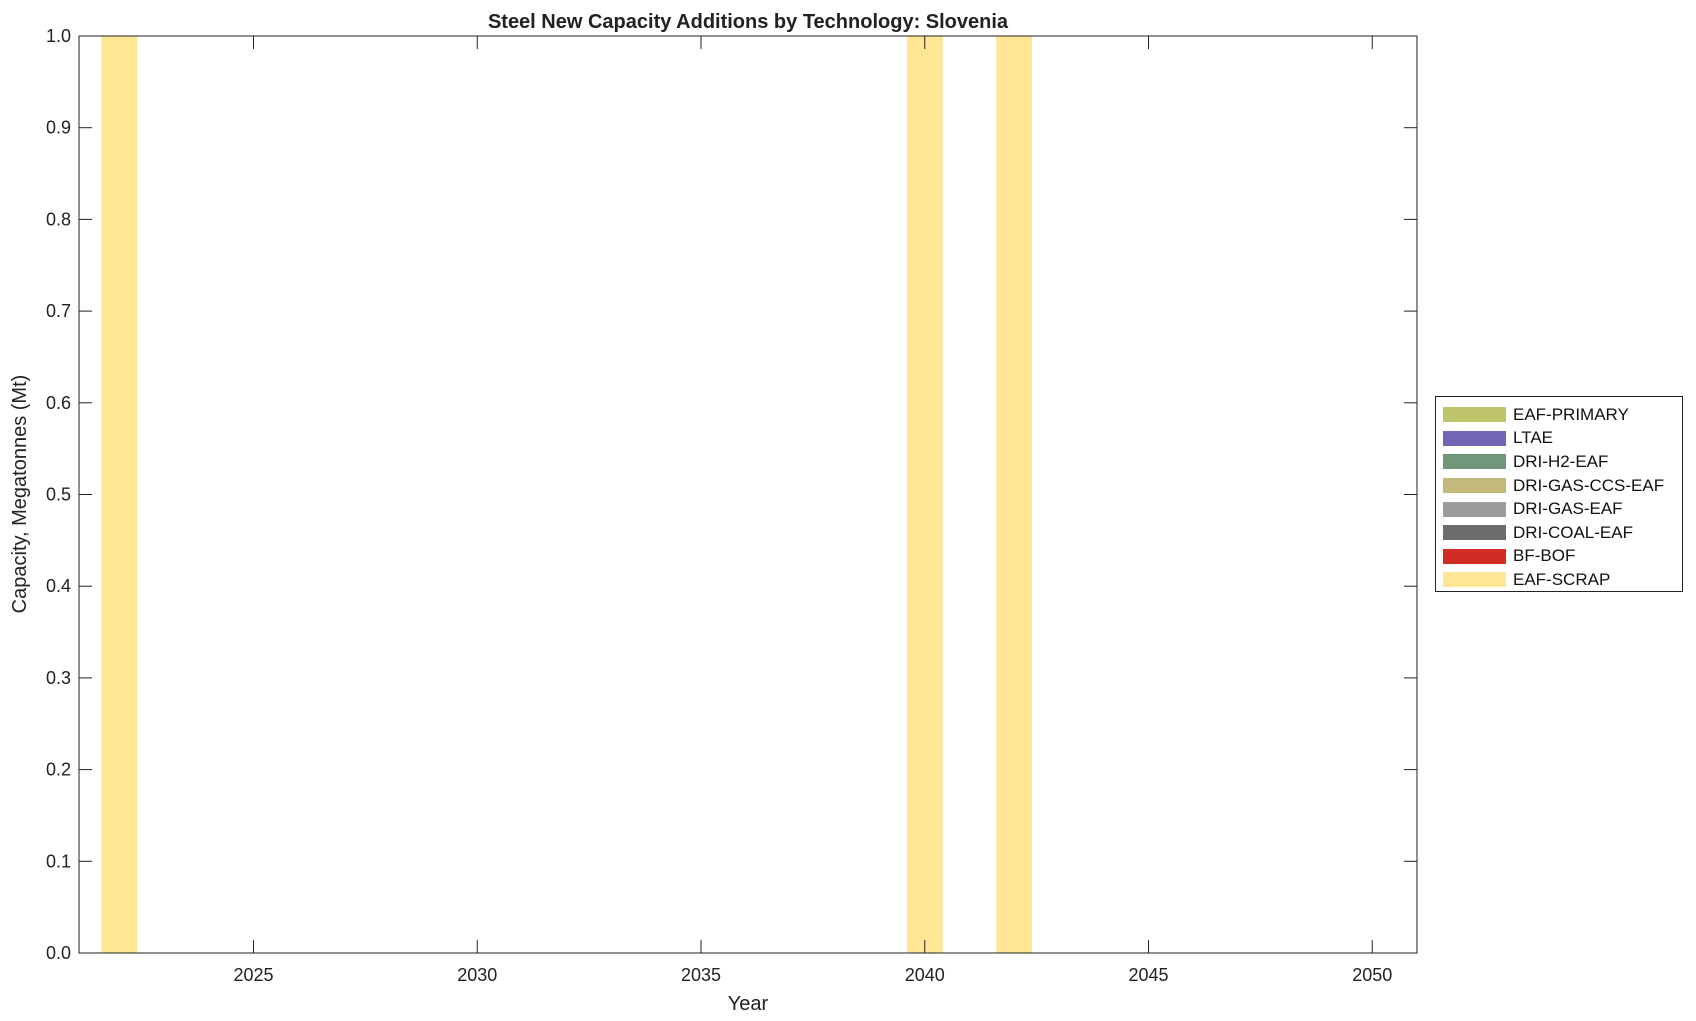 This screenshot has height=1021, width=1696. I want to click on x-tick-label: 2025, so click(253, 975).